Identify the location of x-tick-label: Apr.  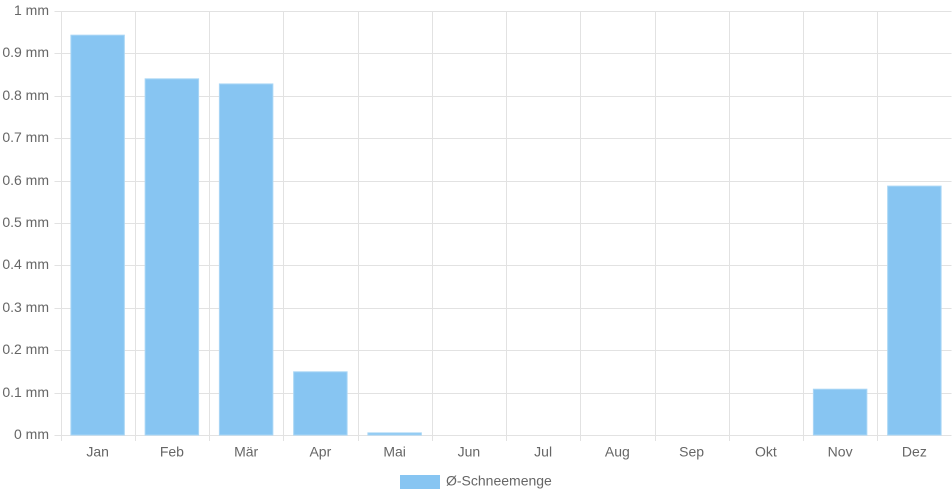
(320, 452).